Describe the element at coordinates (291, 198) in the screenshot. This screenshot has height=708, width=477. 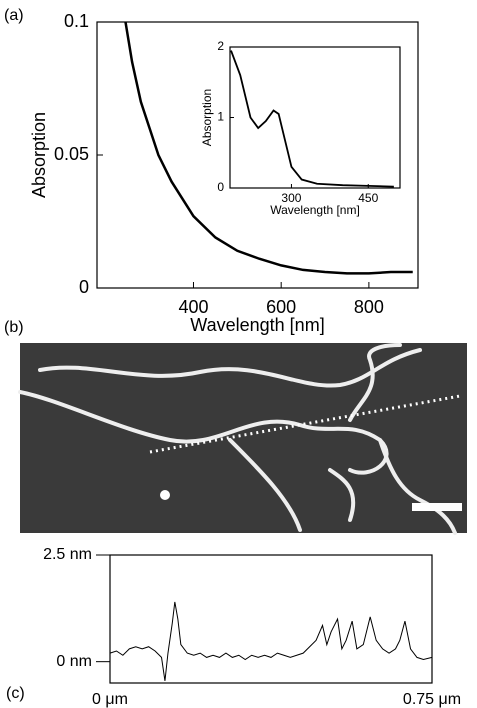
I see `x-tick-label: 300` at that location.